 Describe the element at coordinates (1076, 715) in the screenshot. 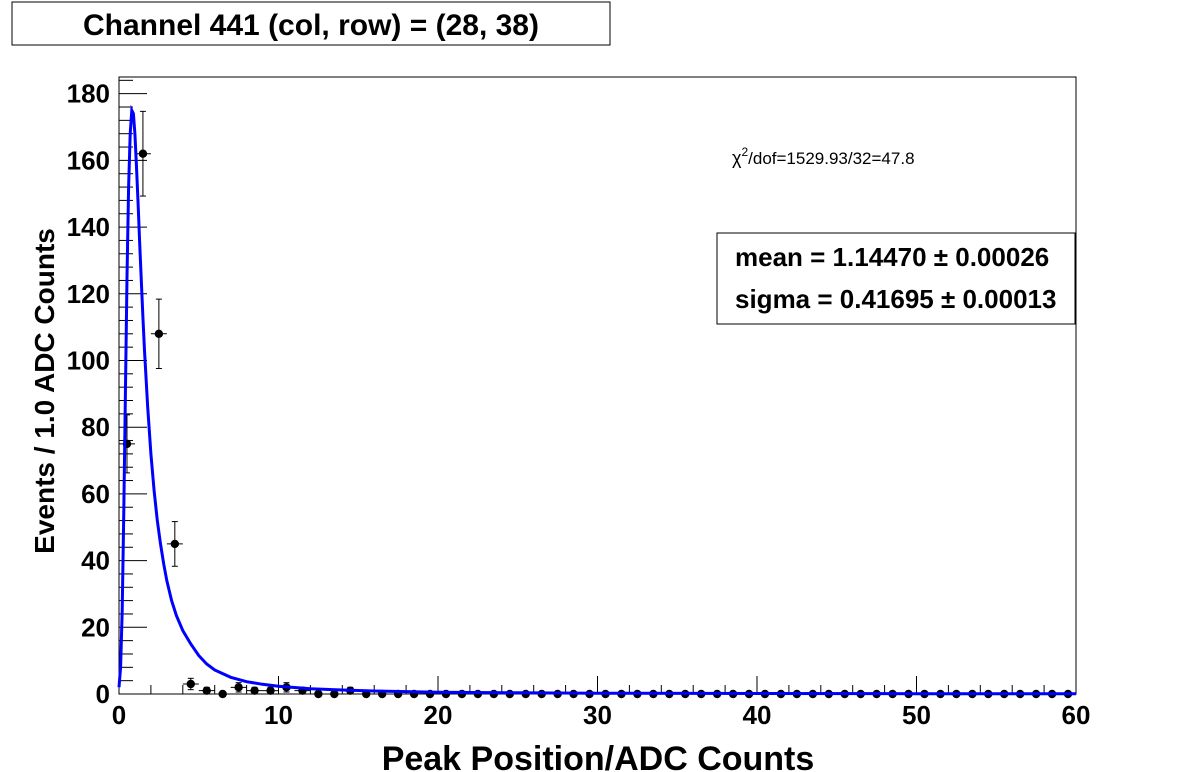

I see `x-tick-label: 60` at that location.